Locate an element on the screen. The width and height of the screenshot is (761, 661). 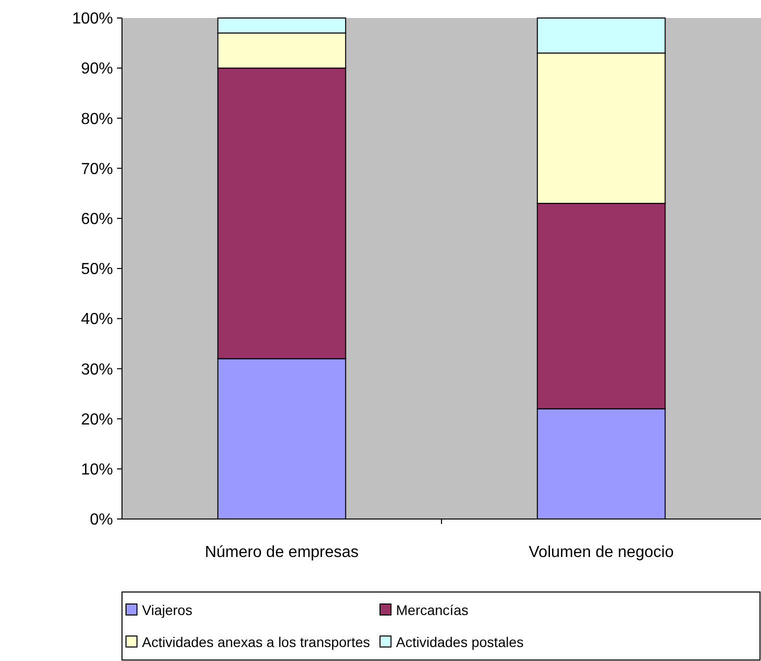
y-tick-label: 10% is located at coordinates (96, 470).